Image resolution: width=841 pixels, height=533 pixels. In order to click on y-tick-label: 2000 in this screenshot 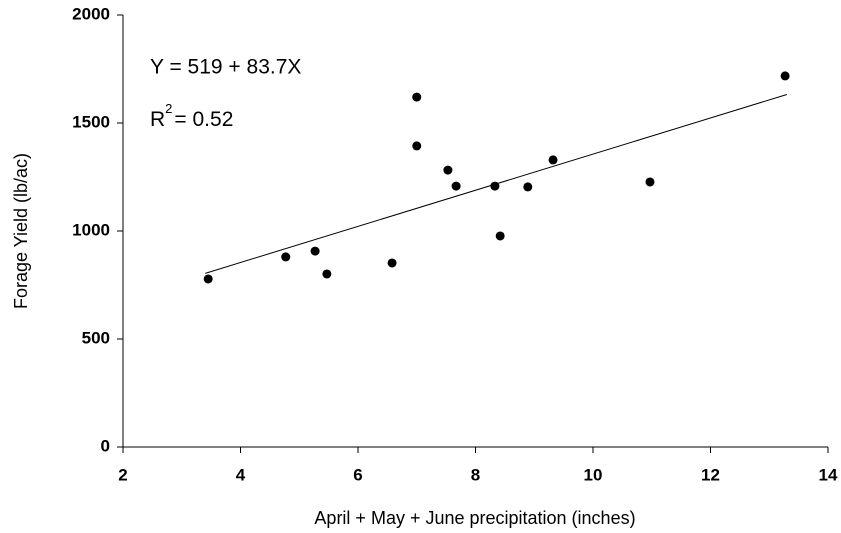, I will do `click(91, 13)`.